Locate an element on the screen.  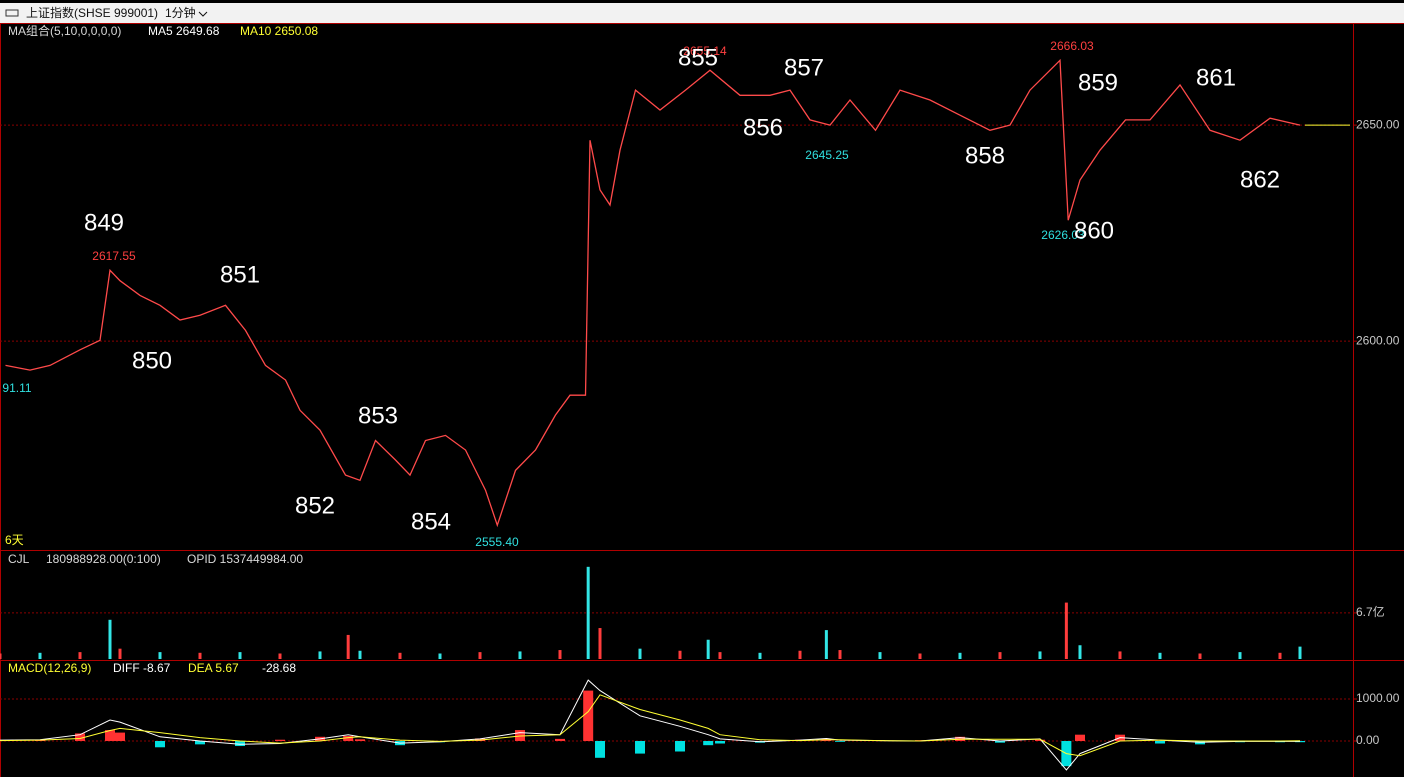
legend-item: CJL is located at coordinates (19, 559).